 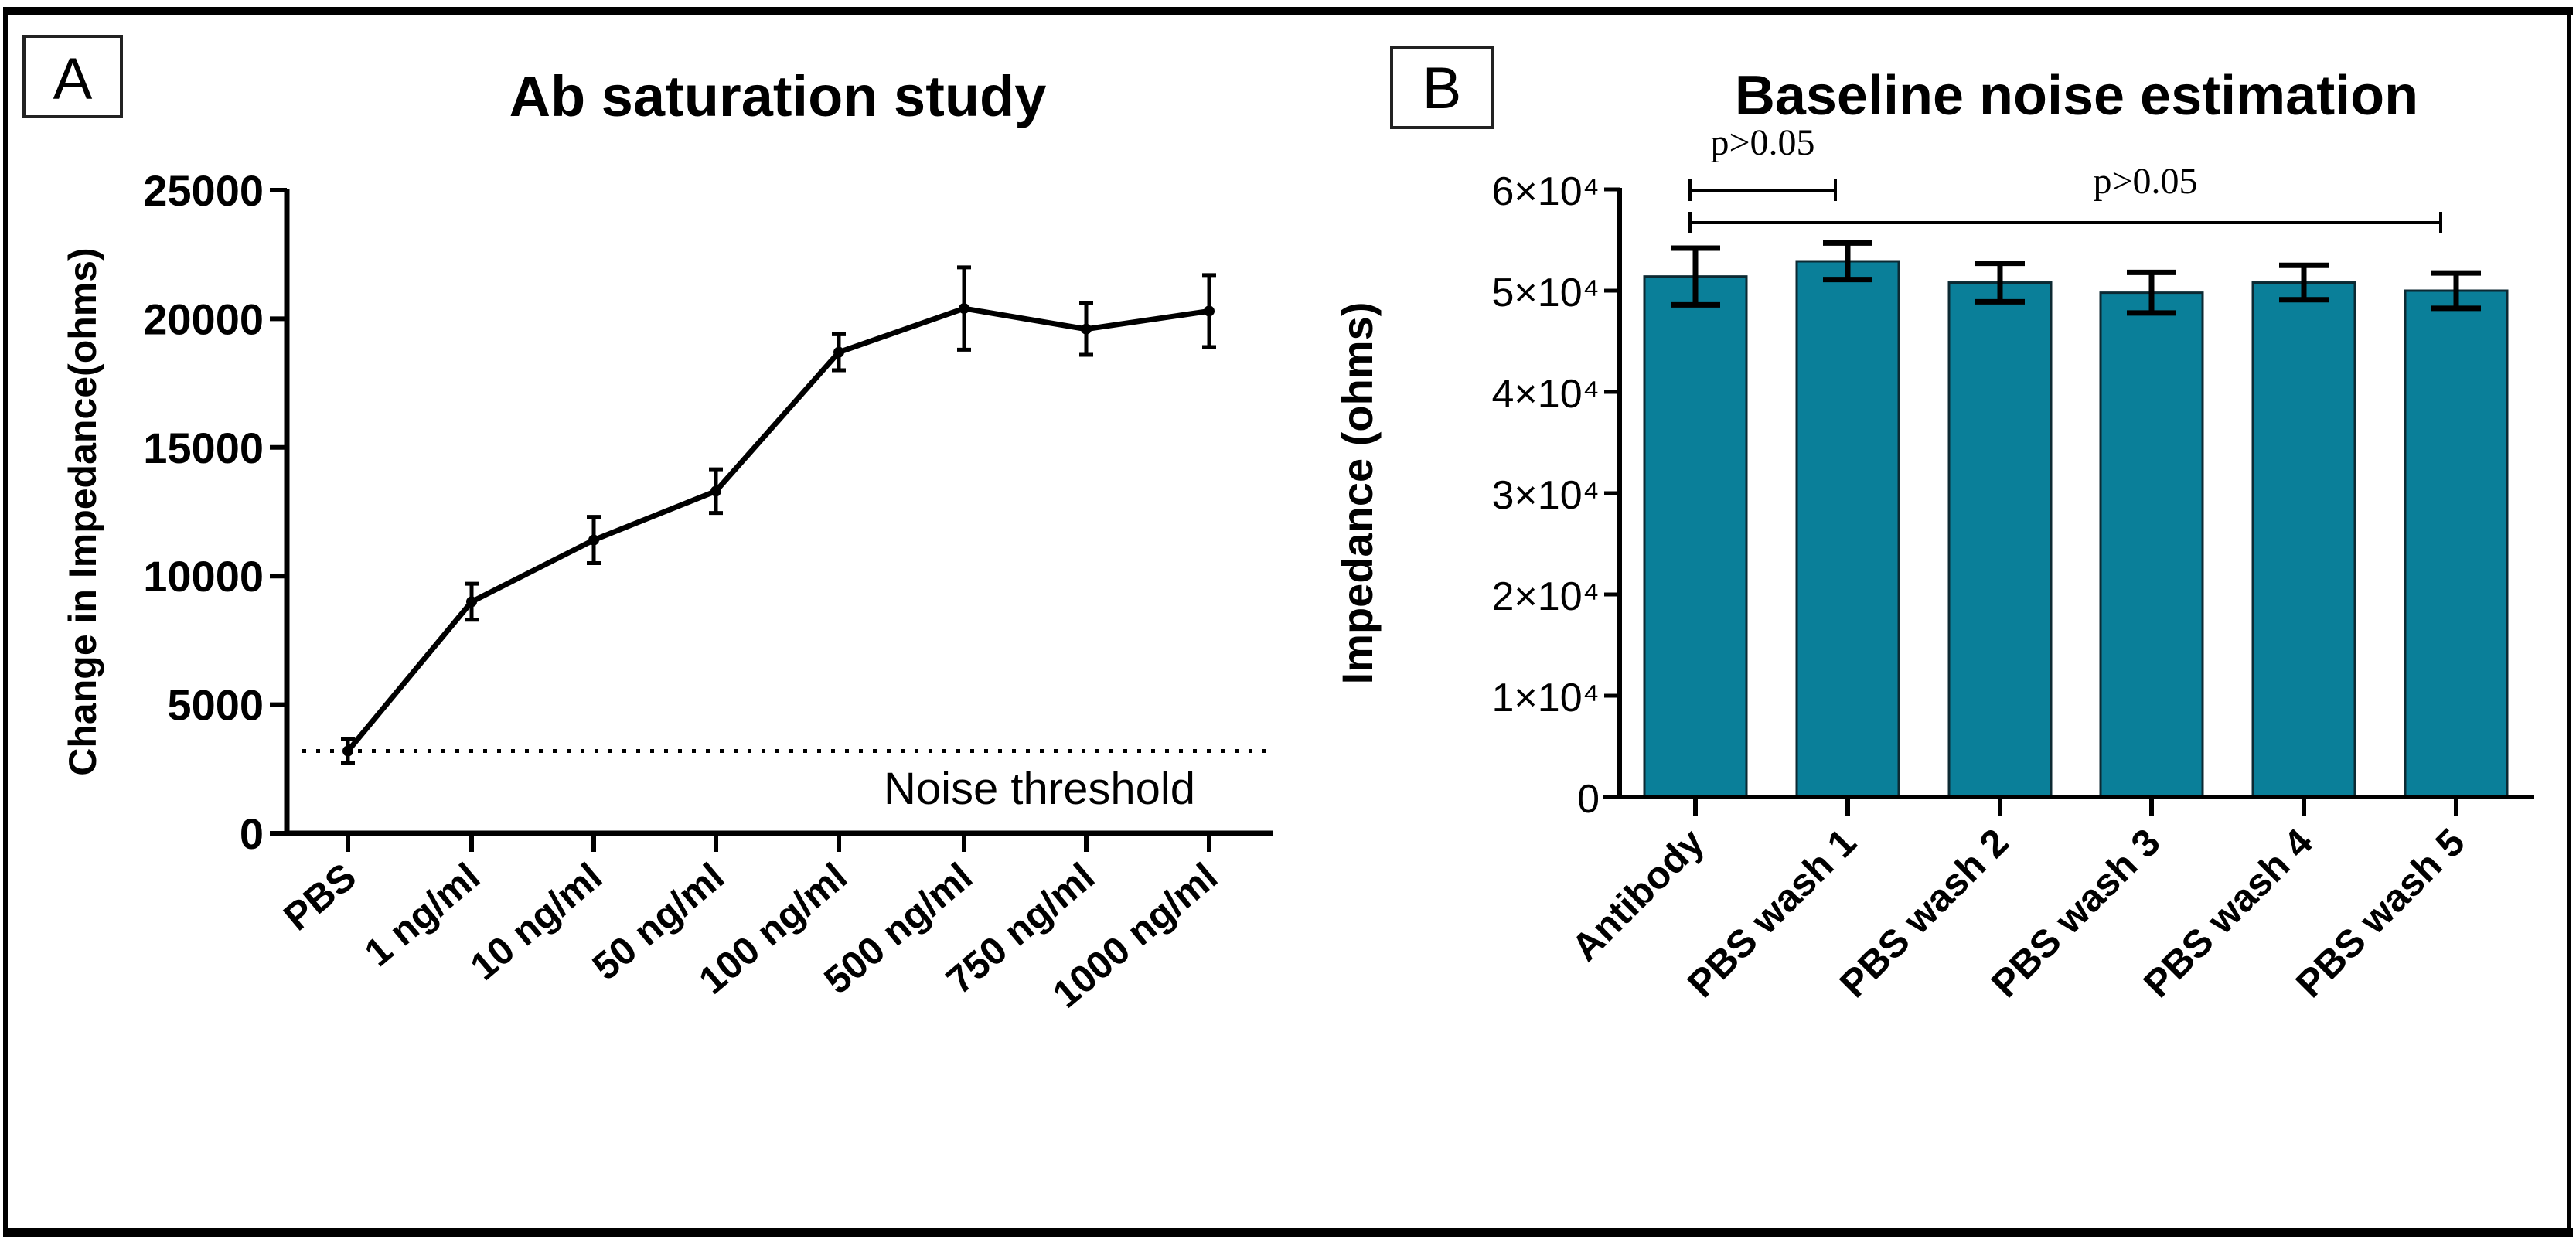 I want to click on y-tick-label: 6×10⁴, so click(x=1546, y=191).